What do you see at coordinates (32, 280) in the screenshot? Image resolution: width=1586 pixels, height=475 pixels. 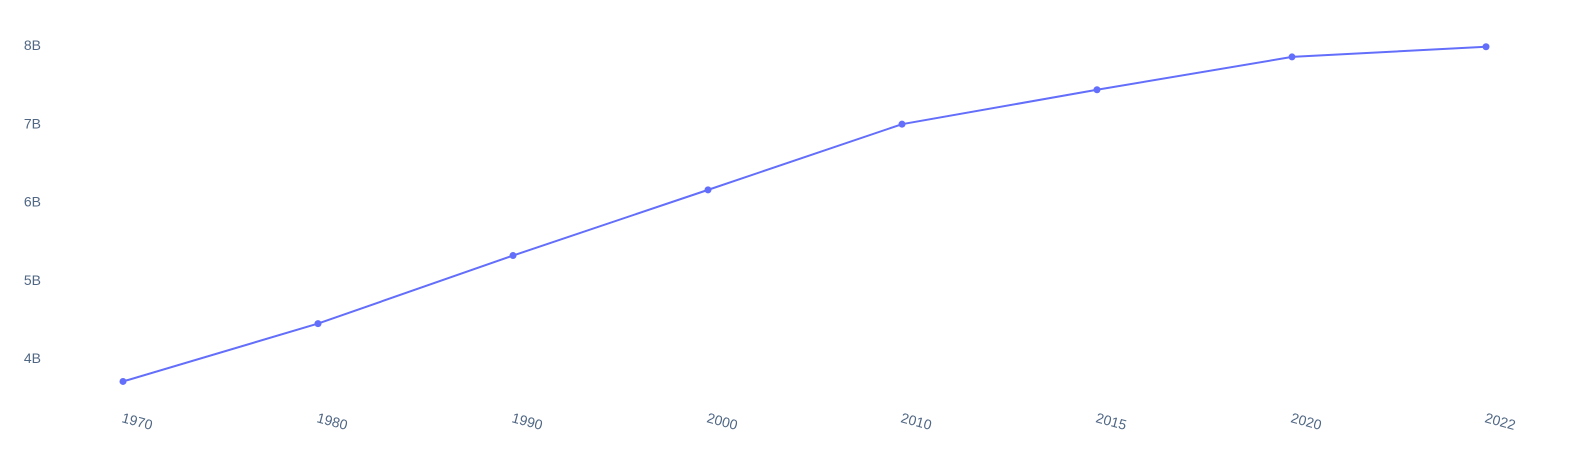 I see `y-tick-label: 5B` at bounding box center [32, 280].